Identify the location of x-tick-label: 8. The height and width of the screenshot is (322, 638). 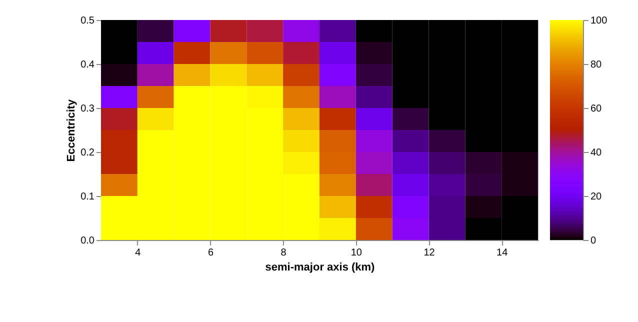
(283, 253).